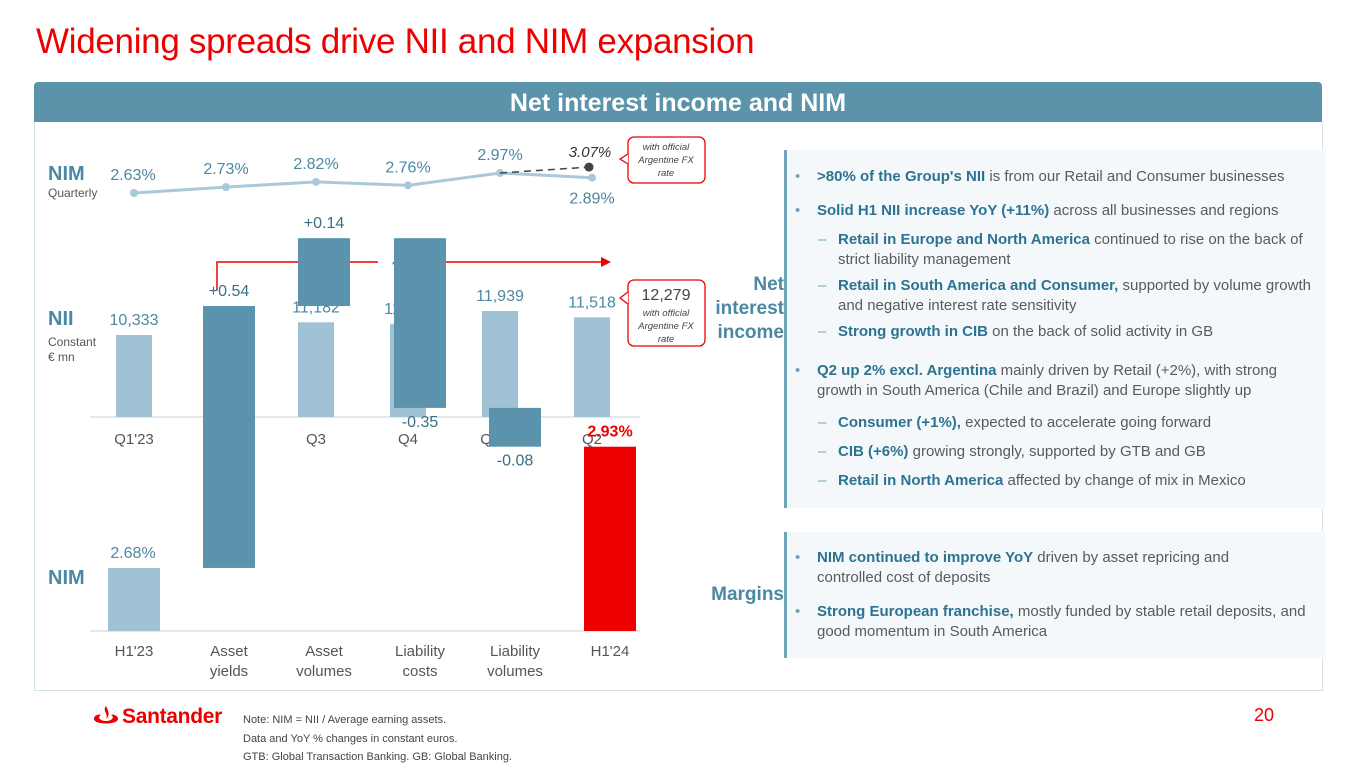 This screenshot has height=768, width=1365. What do you see at coordinates (499, 155) in the screenshot?
I see `nim-value-label: 2.97%` at bounding box center [499, 155].